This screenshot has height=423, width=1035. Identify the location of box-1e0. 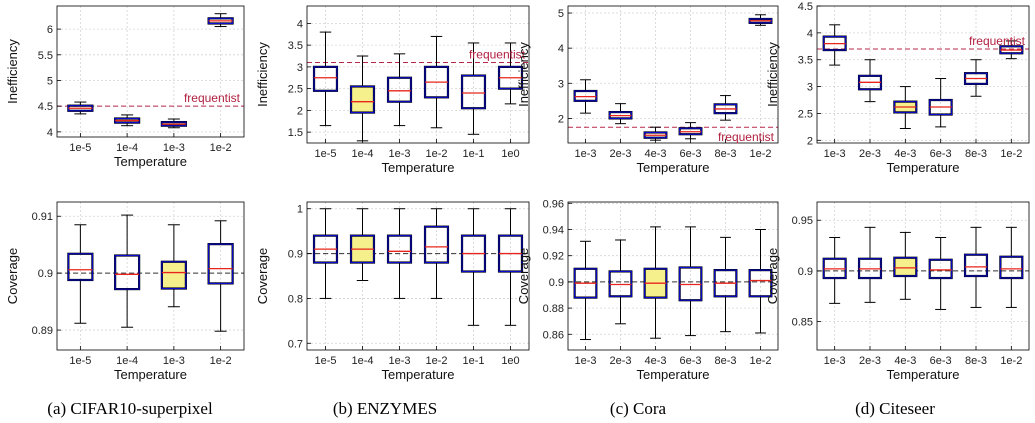
(510, 73).